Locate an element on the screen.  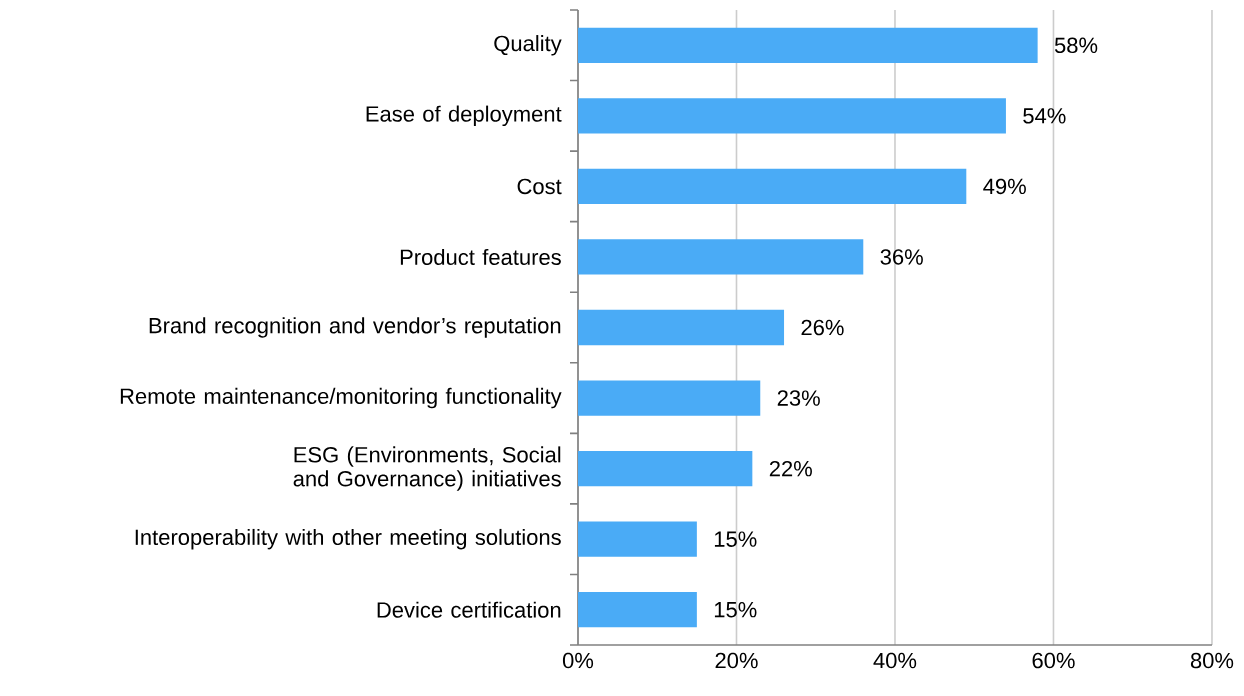
data-label: 22% is located at coordinates (790, 468).